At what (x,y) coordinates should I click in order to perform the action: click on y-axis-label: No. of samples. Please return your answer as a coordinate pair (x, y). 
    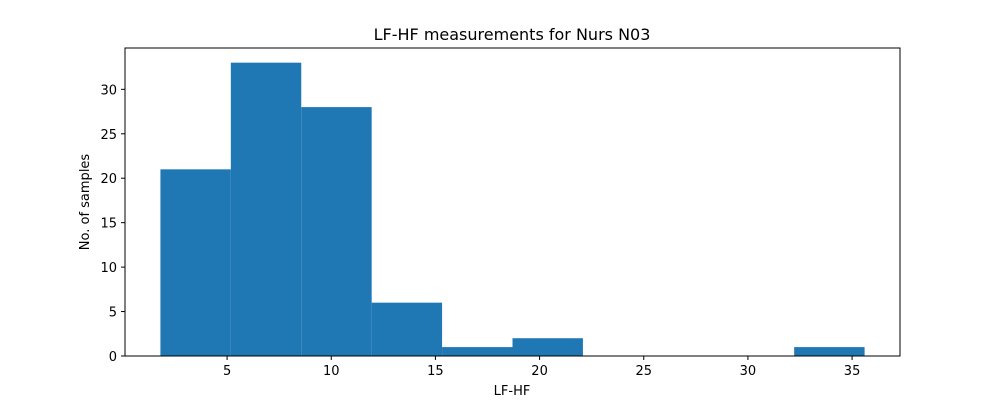
    Looking at the image, I should click on (85, 202).